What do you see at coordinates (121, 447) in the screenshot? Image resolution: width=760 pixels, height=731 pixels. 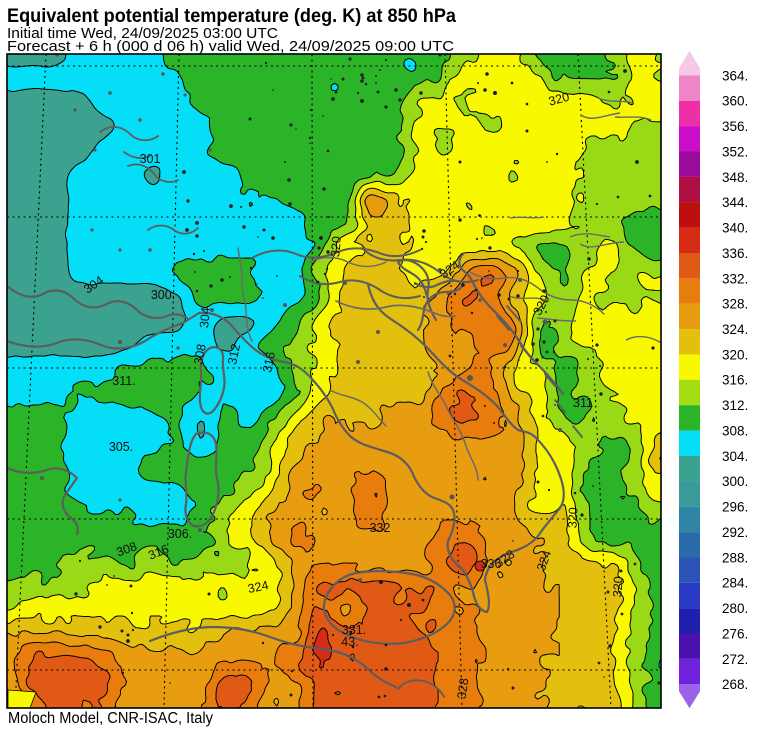 I see `svg-text: 305.` at bounding box center [121, 447].